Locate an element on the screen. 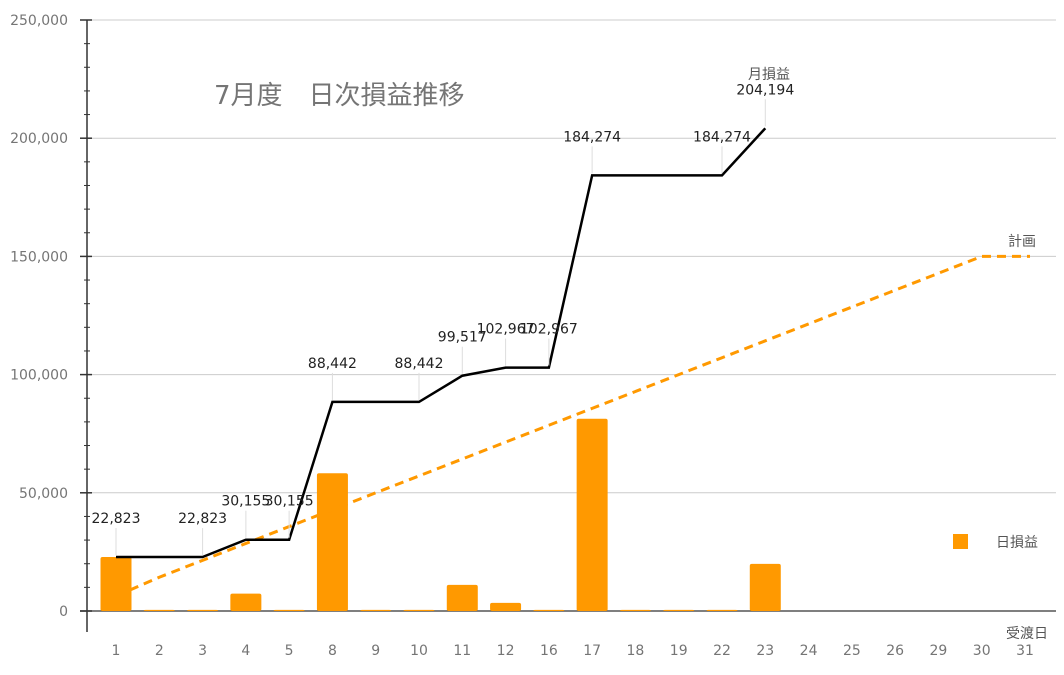  x-tick-label: 12 is located at coordinates (506, 651).